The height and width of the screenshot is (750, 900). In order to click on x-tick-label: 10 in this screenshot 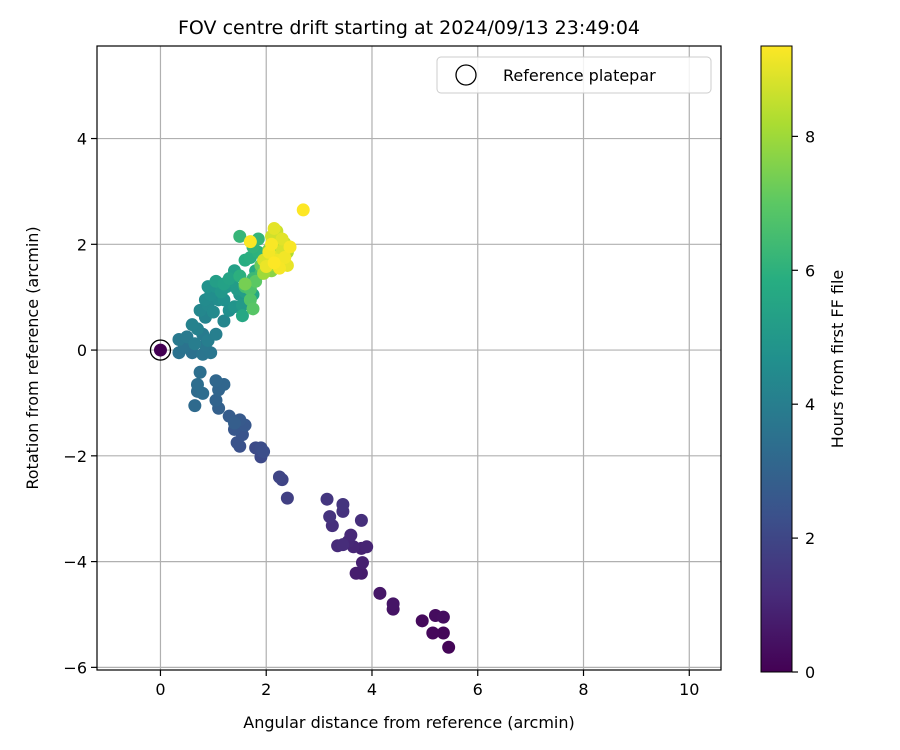, I will do `click(689, 689)`.